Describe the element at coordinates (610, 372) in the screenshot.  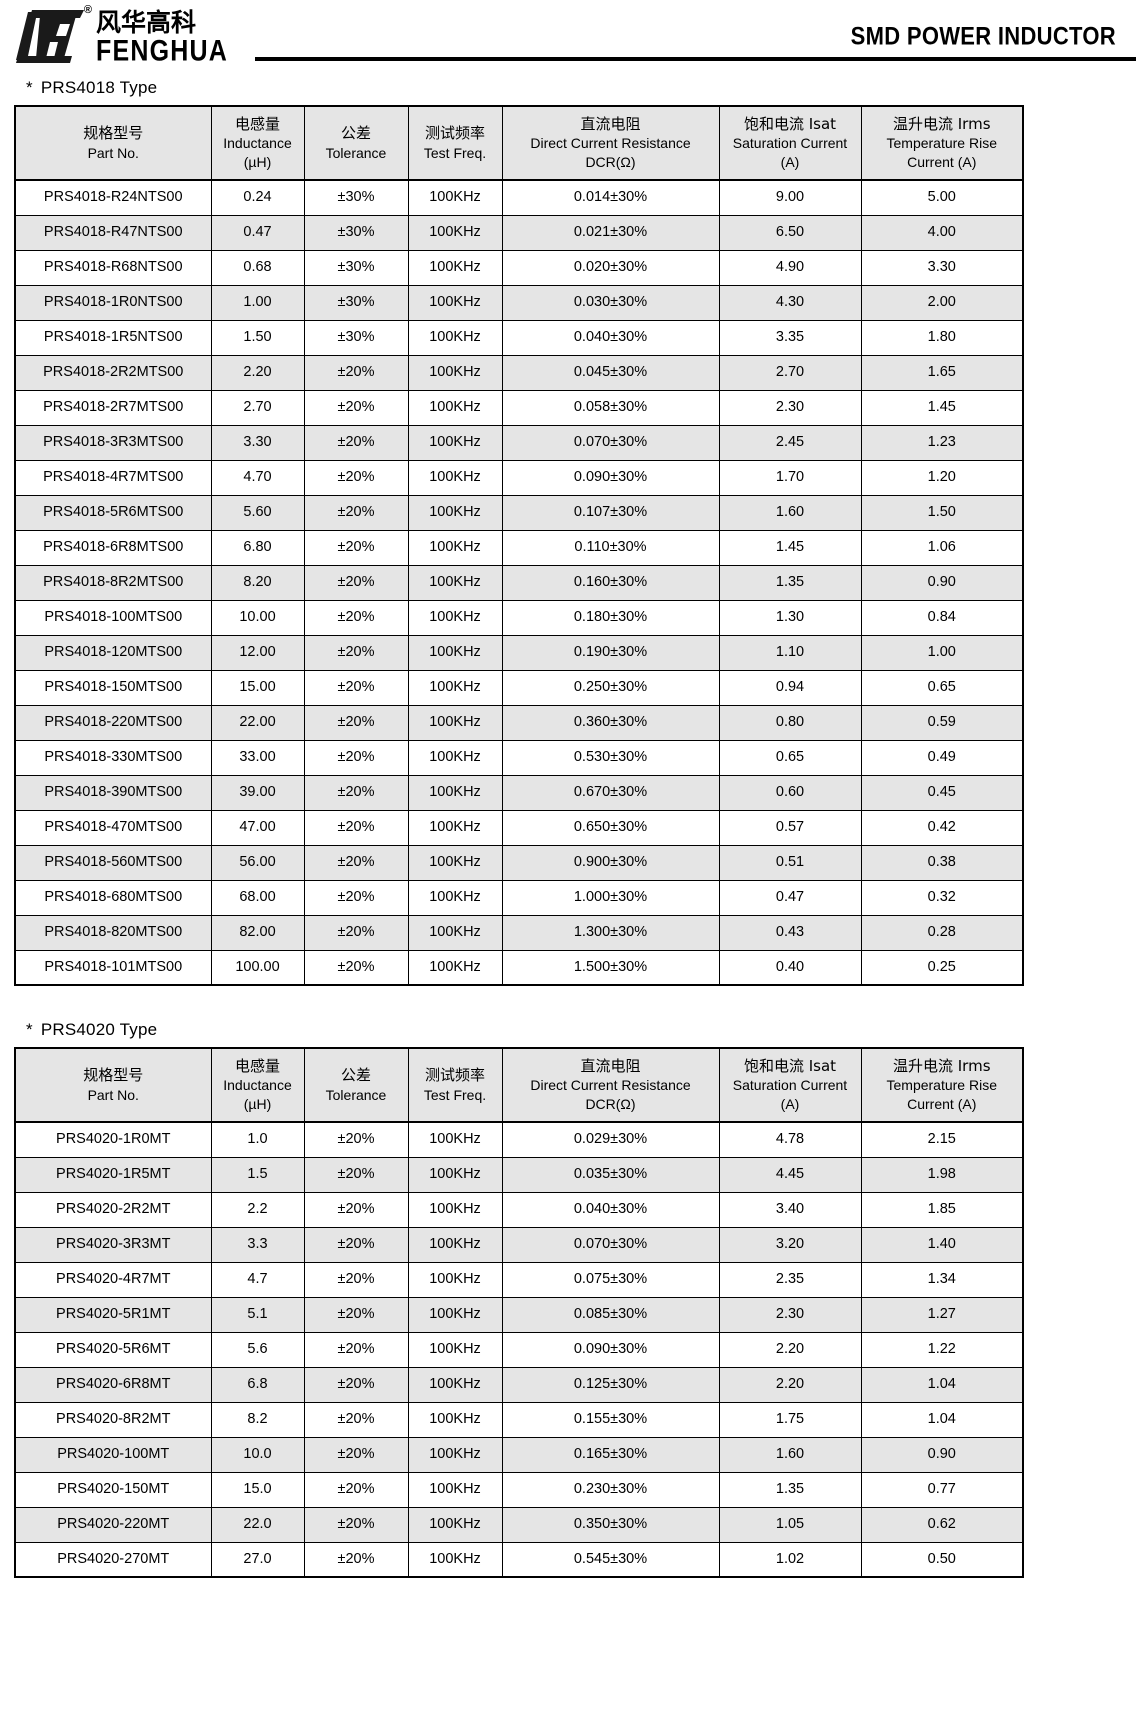
I see `cell-dcr: 0.045±30%` at that location.